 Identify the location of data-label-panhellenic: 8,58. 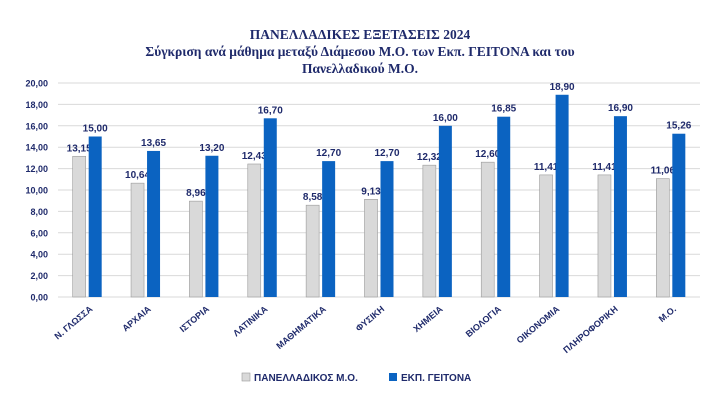
(313, 197).